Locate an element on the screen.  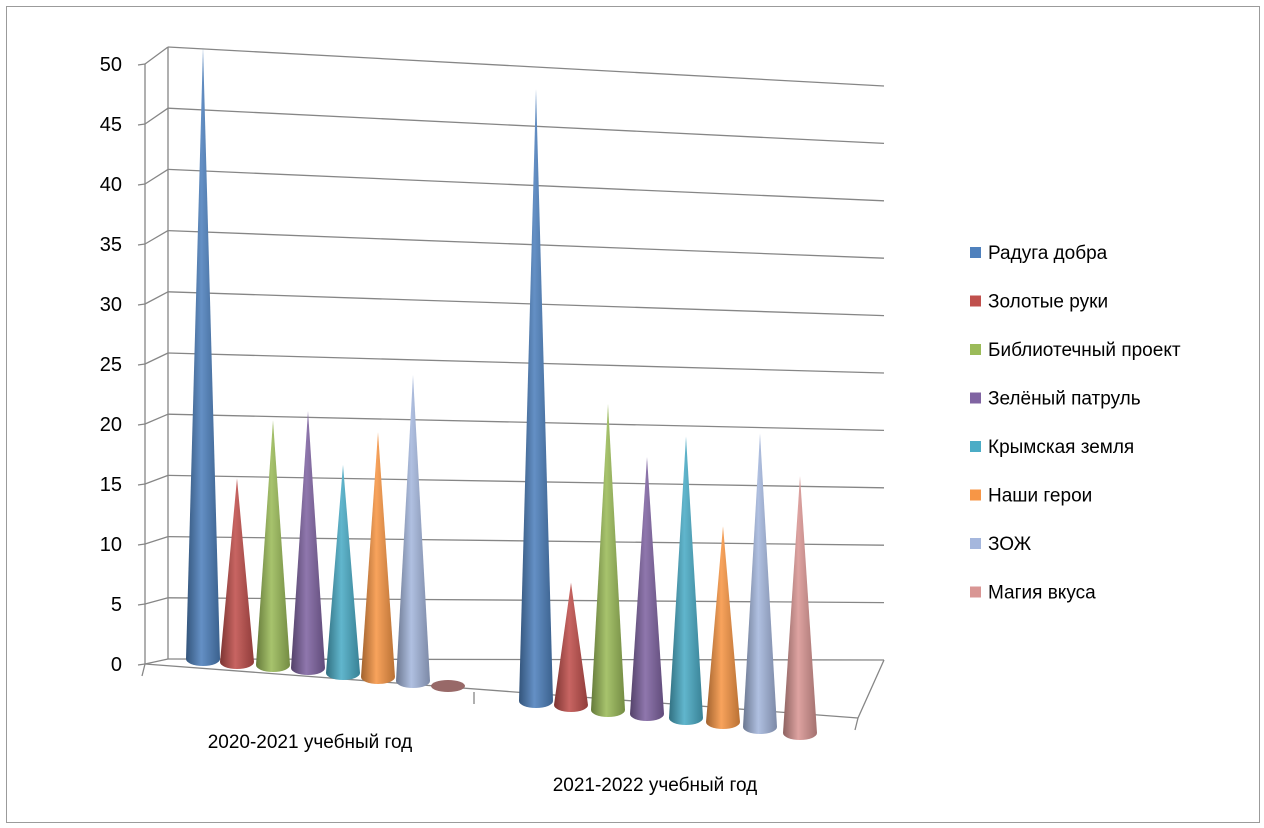
floor-right-edge is located at coordinates (871, 689).